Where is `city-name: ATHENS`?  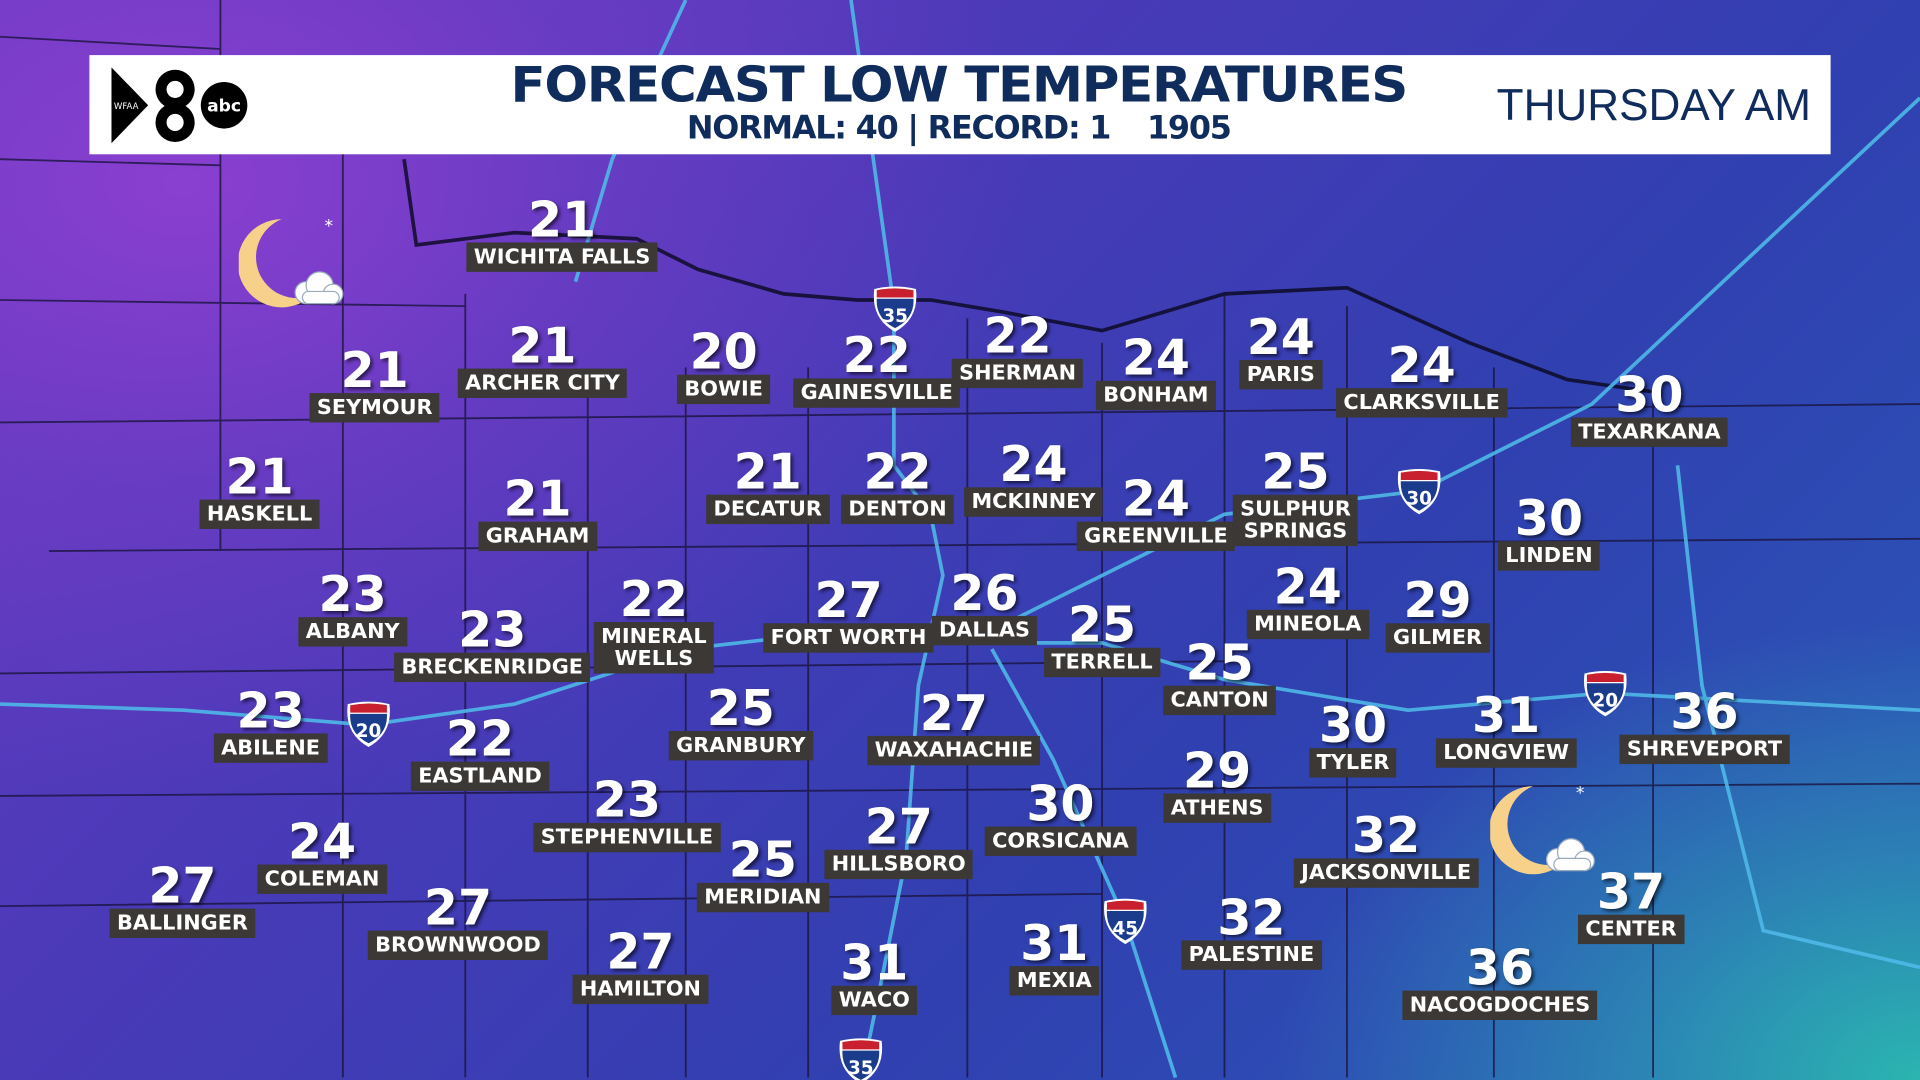 city-name: ATHENS is located at coordinates (1217, 808).